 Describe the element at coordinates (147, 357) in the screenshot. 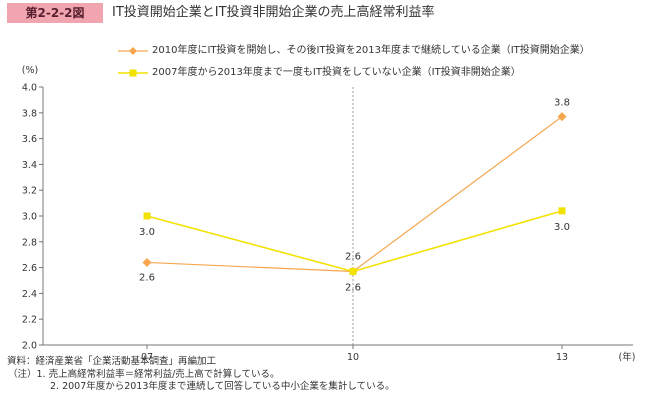

I see `x-tick-label: 07` at that location.